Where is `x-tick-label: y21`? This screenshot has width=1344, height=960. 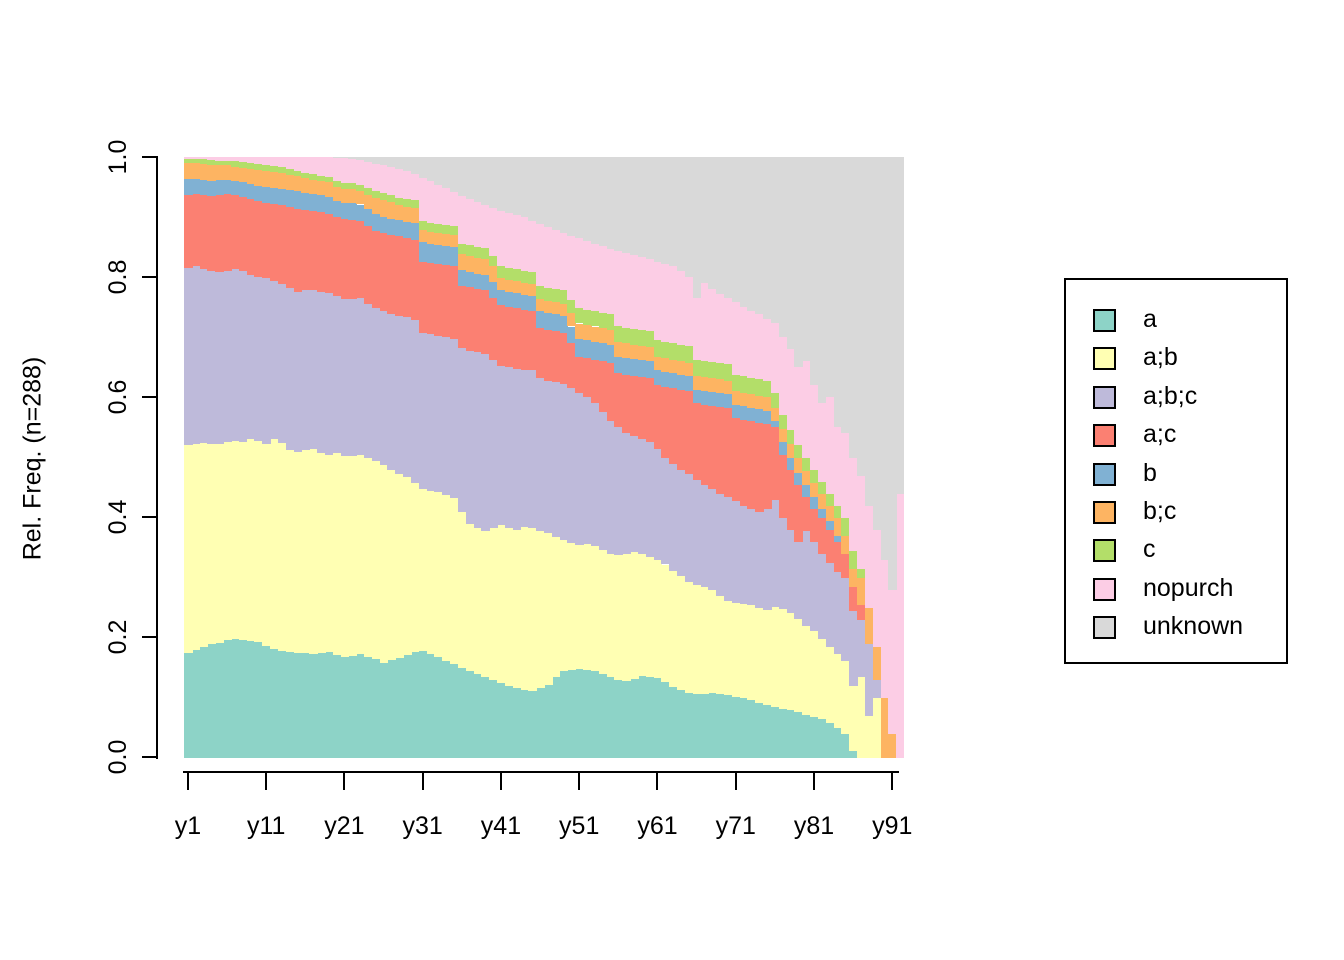
x-tick-label: y21 is located at coordinates (344, 826).